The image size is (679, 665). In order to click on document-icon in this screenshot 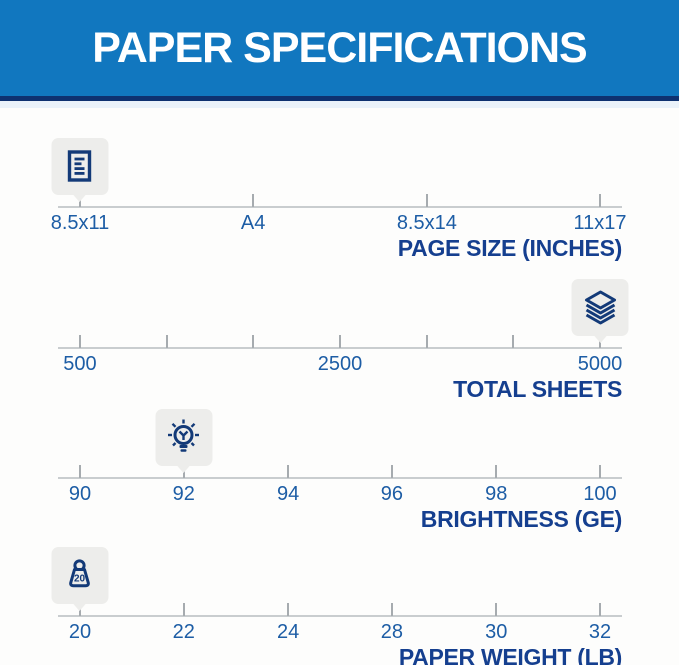, I will do `click(80, 167)`.